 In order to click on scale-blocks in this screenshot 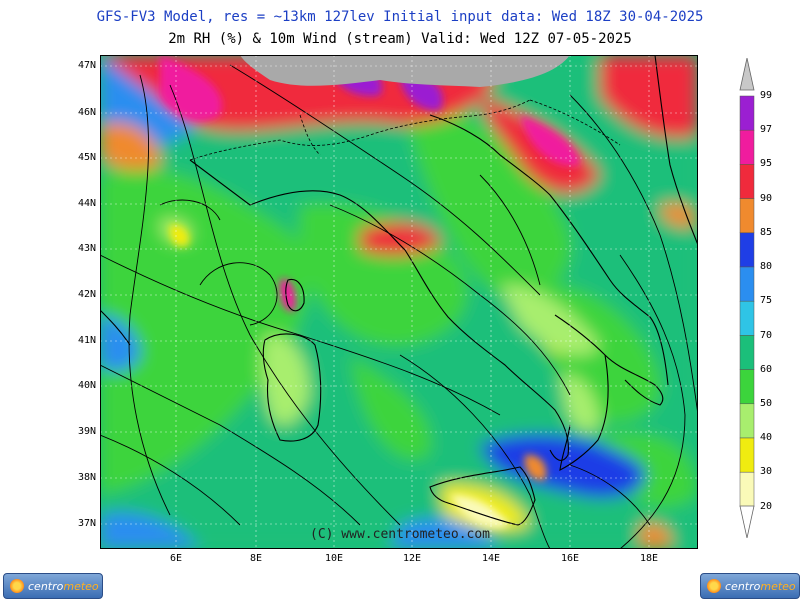, I will do `click(747, 301)`.